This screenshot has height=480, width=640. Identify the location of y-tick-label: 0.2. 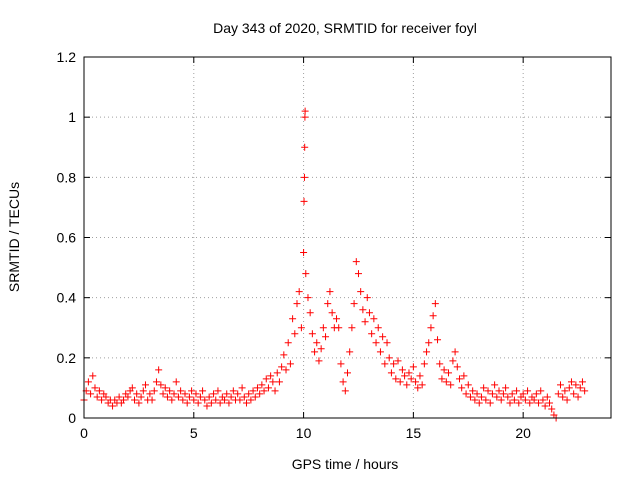
(67, 358).